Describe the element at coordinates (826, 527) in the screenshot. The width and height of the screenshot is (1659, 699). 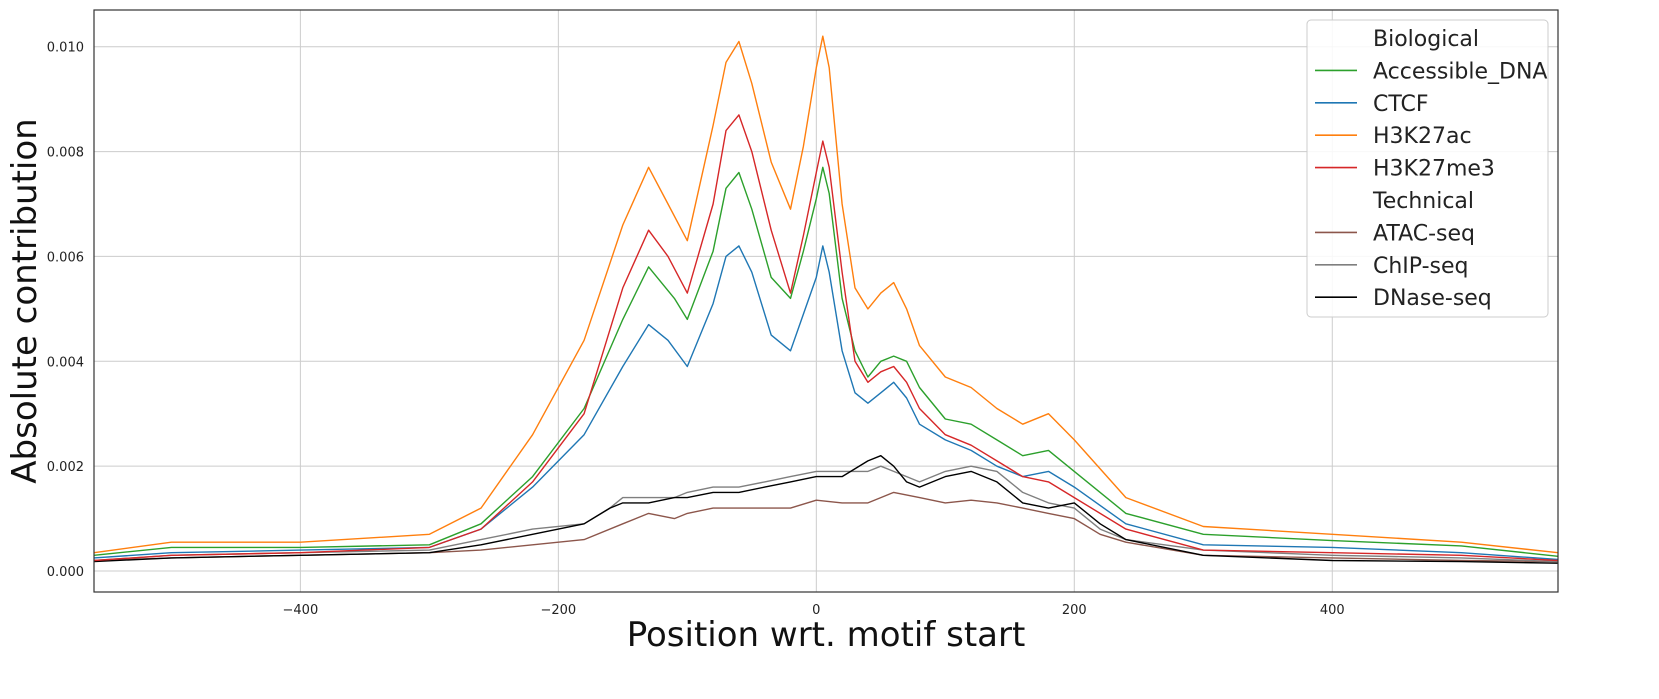
I see `series-line-atac-seq` at that location.